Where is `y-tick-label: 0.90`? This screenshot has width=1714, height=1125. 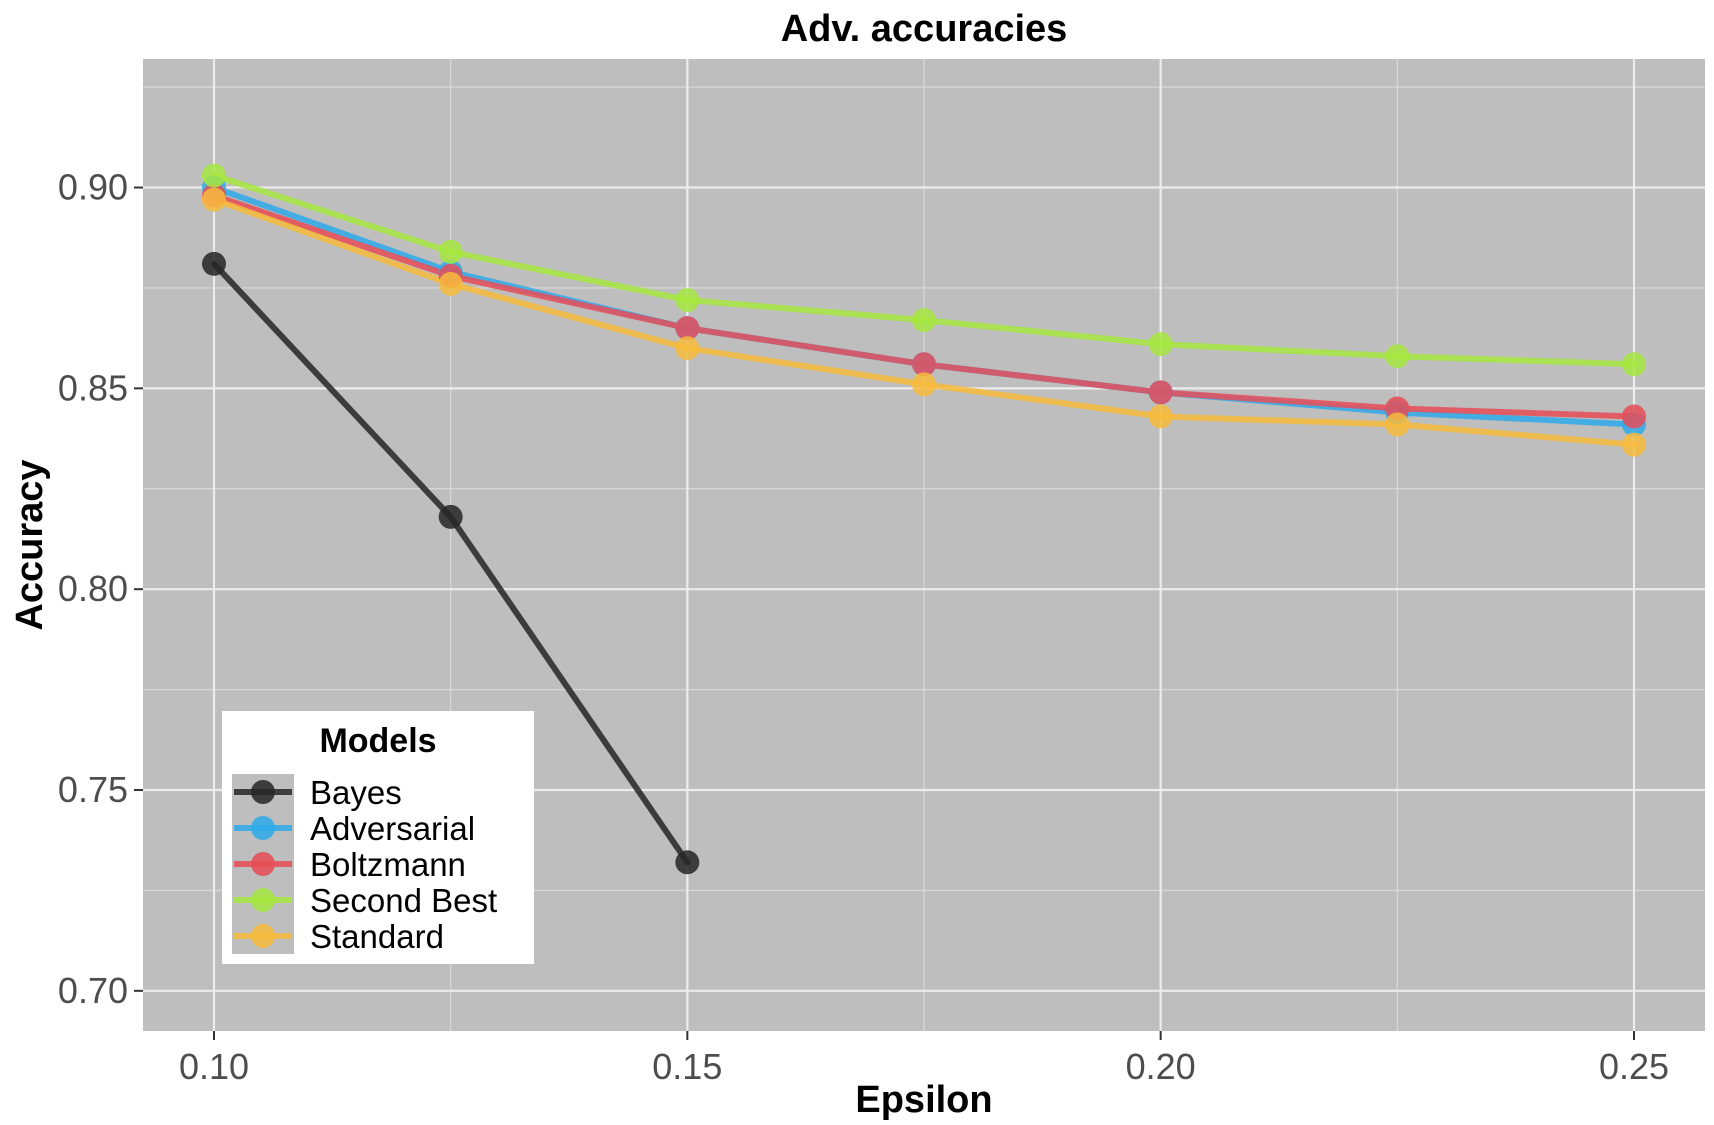
y-tick-label: 0.90 is located at coordinates (93, 187).